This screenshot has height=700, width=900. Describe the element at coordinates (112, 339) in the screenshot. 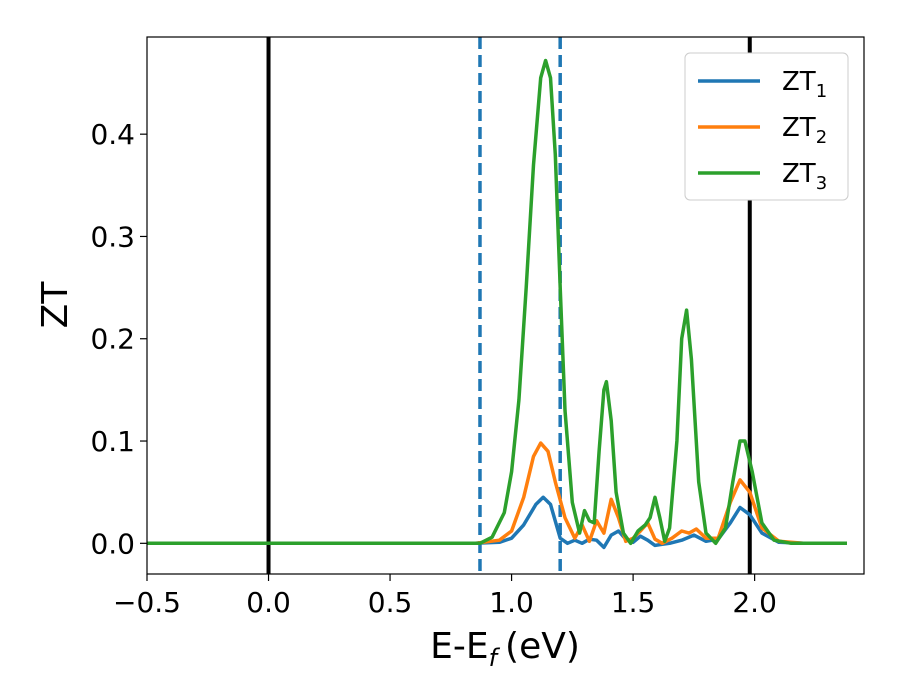

I see `y-tick-label: 0.2` at that location.